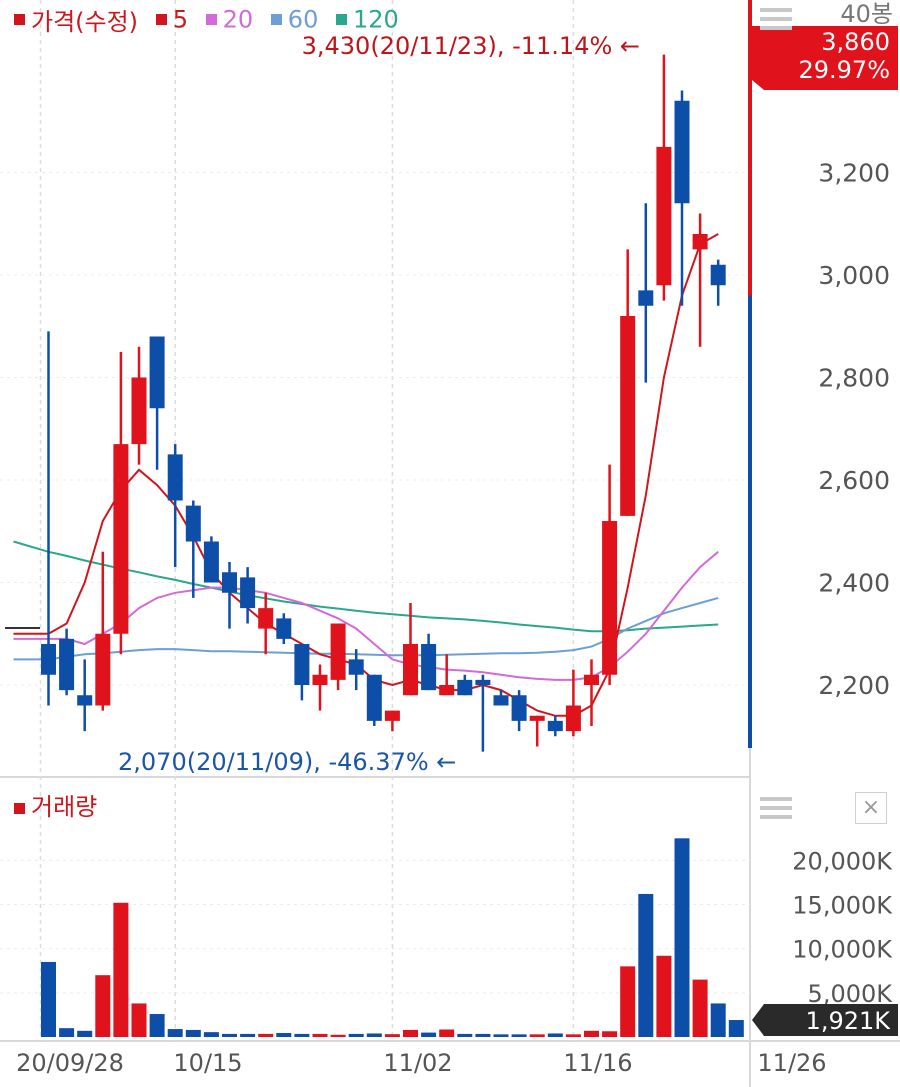 This screenshot has height=1087, width=900. Describe the element at coordinates (211, 19) in the screenshot. I see `ma20-legend-swatch` at that location.